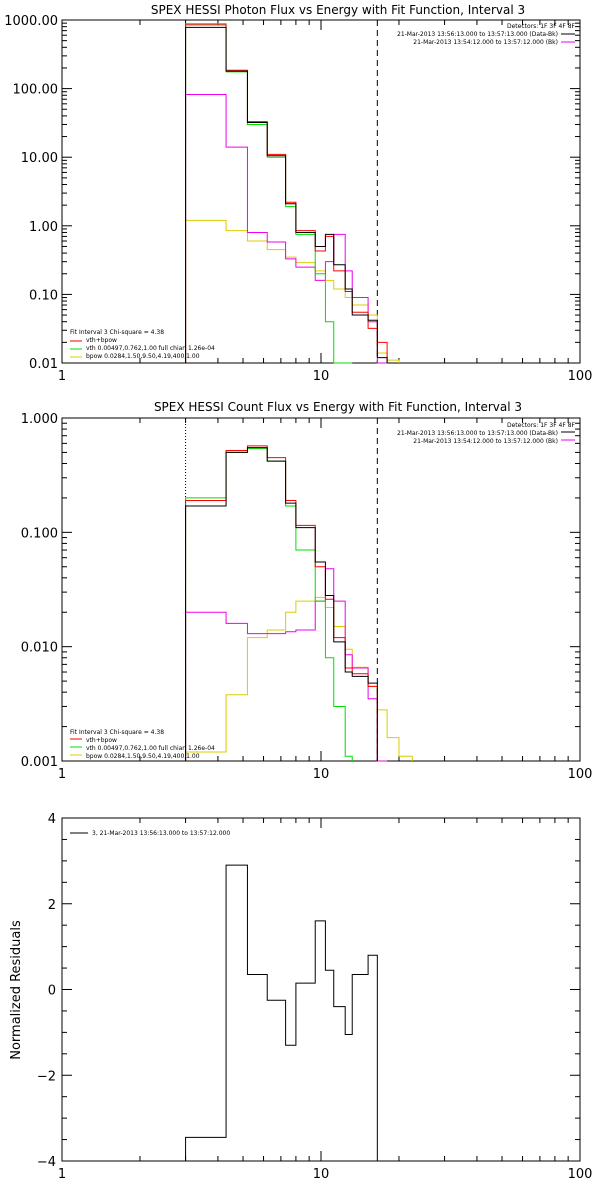 The image size is (600, 1200). Describe the element at coordinates (43, 364) in the screenshot. I see `y-tick-label: 0.01` at that location.